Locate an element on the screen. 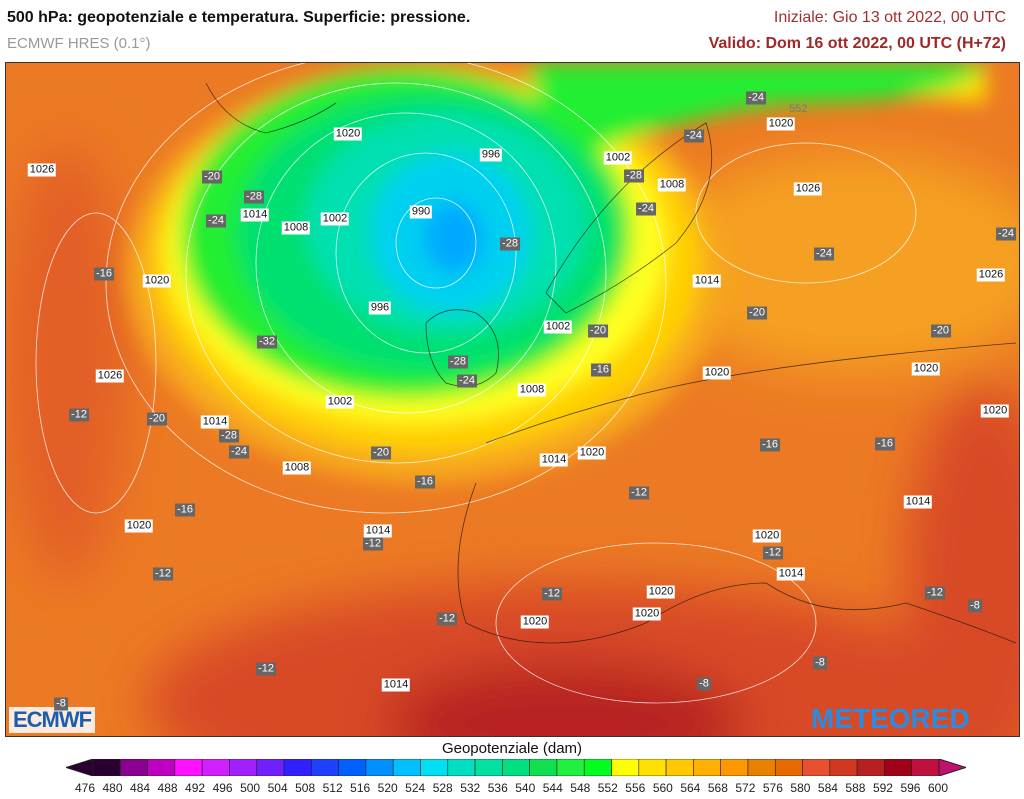  colorbar-tick-label: 600 is located at coordinates (938, 788).